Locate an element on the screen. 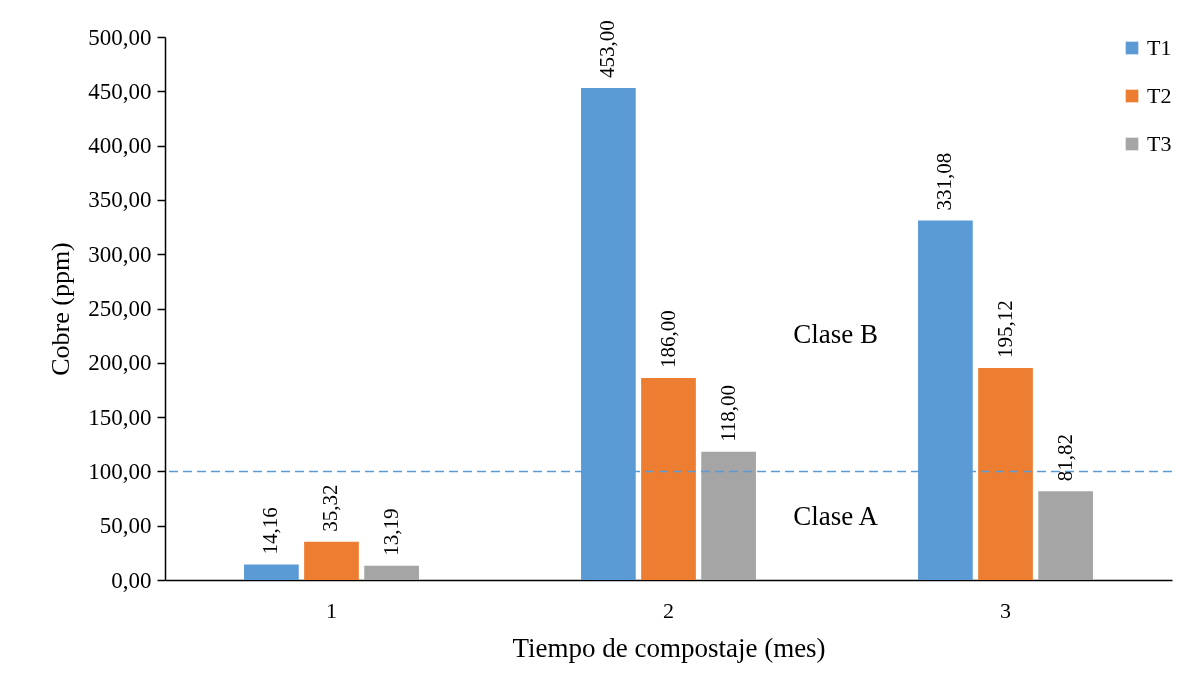  data-label: 13,19 is located at coordinates (390, 532).